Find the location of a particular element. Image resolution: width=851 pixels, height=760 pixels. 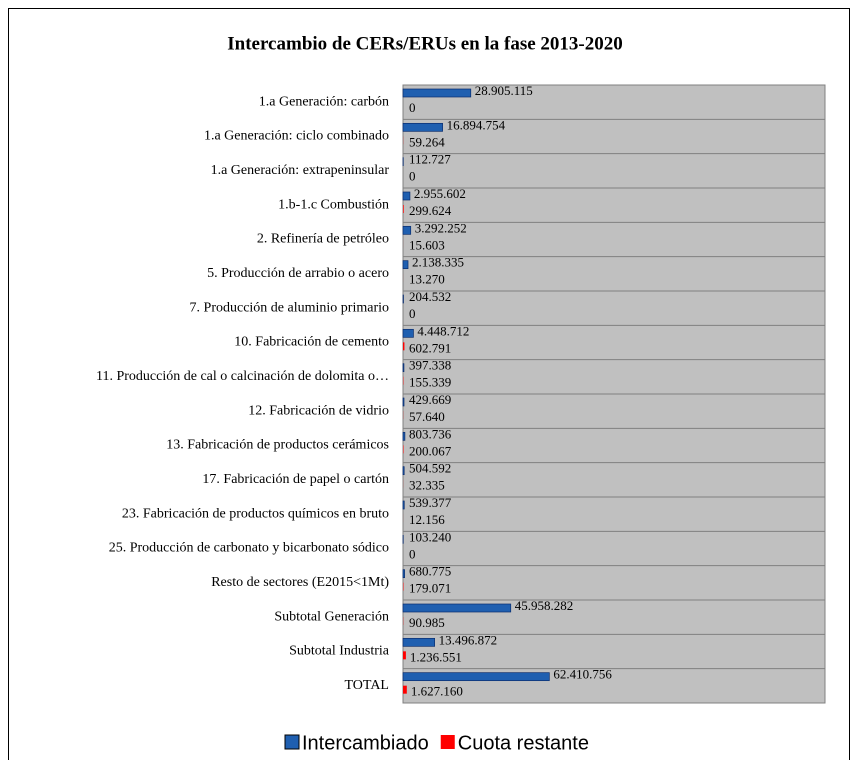

value-label: 103.240 is located at coordinates (430, 536).